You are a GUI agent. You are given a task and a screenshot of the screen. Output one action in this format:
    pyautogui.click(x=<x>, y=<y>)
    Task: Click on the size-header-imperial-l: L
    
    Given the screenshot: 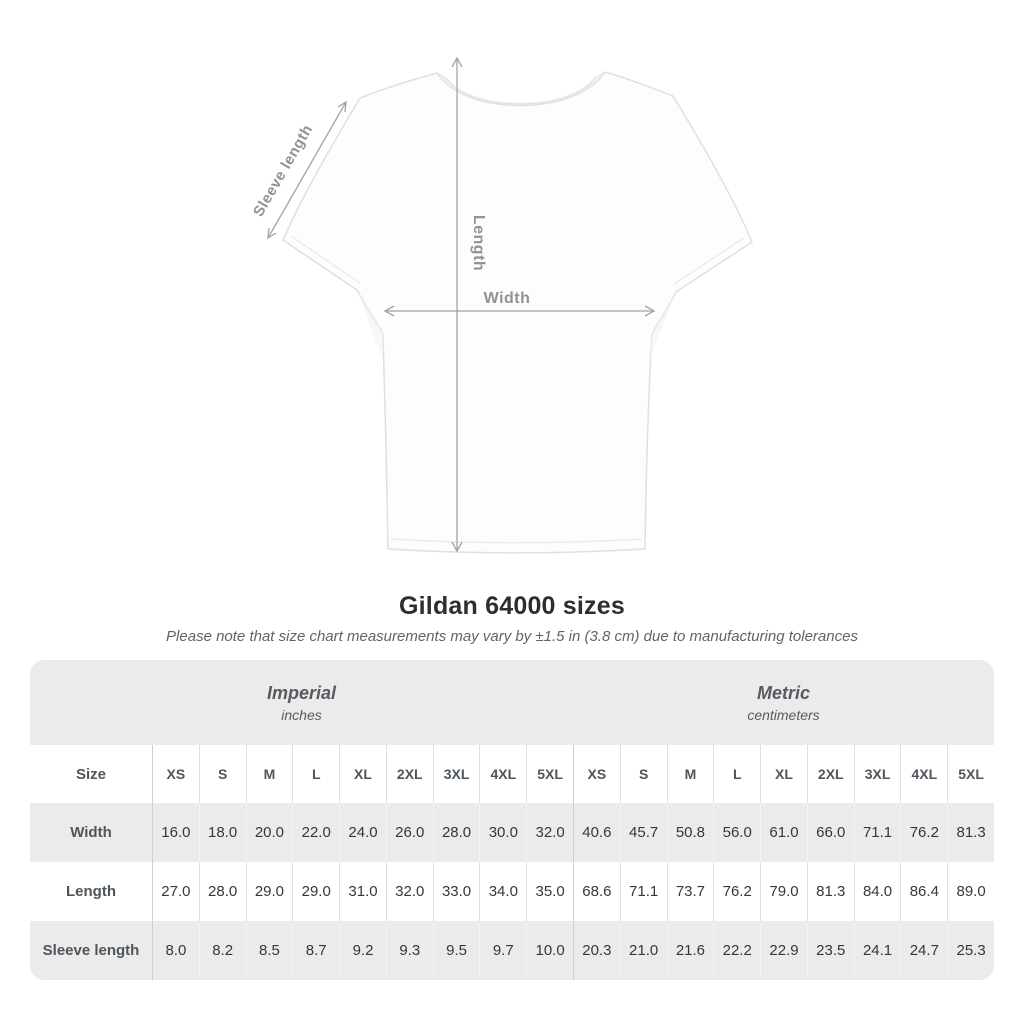 What is the action you would take?
    pyautogui.click(x=315, y=774)
    